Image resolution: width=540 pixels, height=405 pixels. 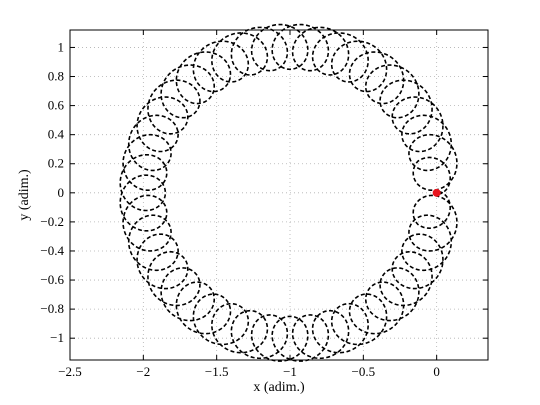 I want to click on marker-group, so click(x=436, y=192).